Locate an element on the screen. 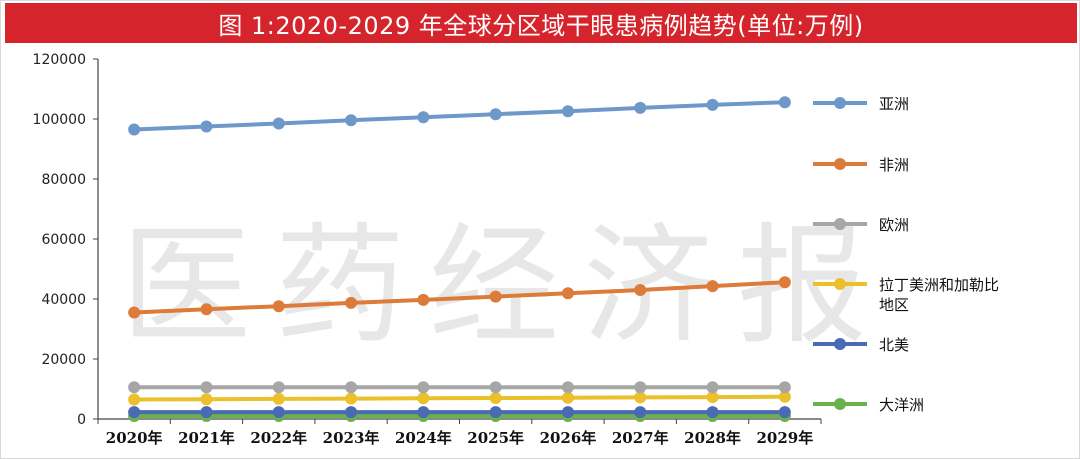 The height and width of the screenshot is (460, 1080). legend-label: 拉丁美洲和加勒比 is located at coordinates (939, 285).